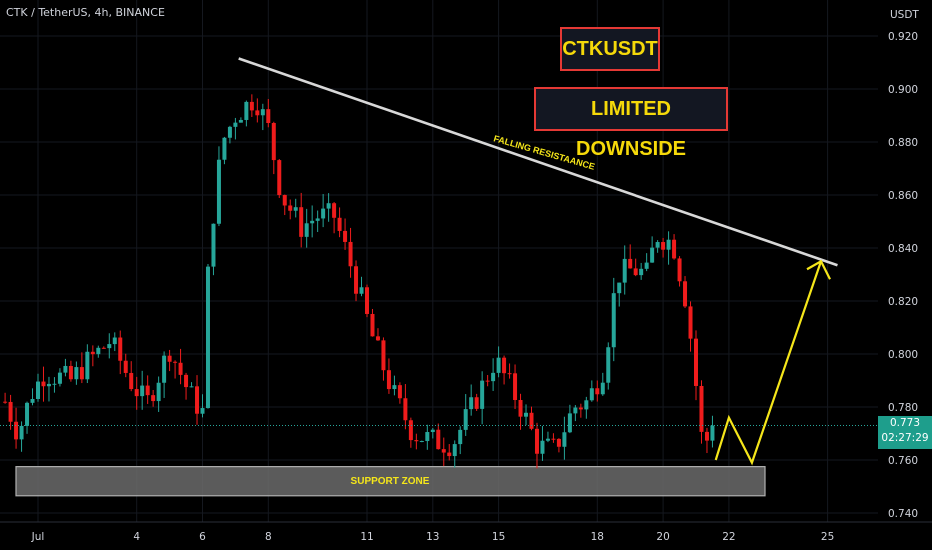 The width and height of the screenshot is (932, 550). I want to click on support-zone, so click(390, 481).